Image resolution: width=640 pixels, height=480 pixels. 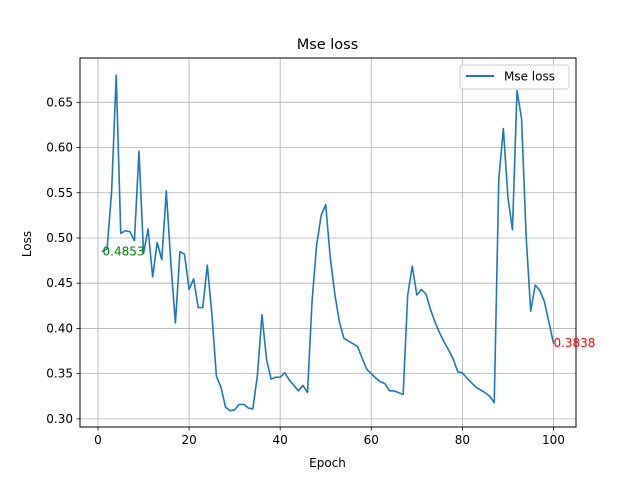 I want to click on y-tick-label: 0.60, so click(x=59, y=148).